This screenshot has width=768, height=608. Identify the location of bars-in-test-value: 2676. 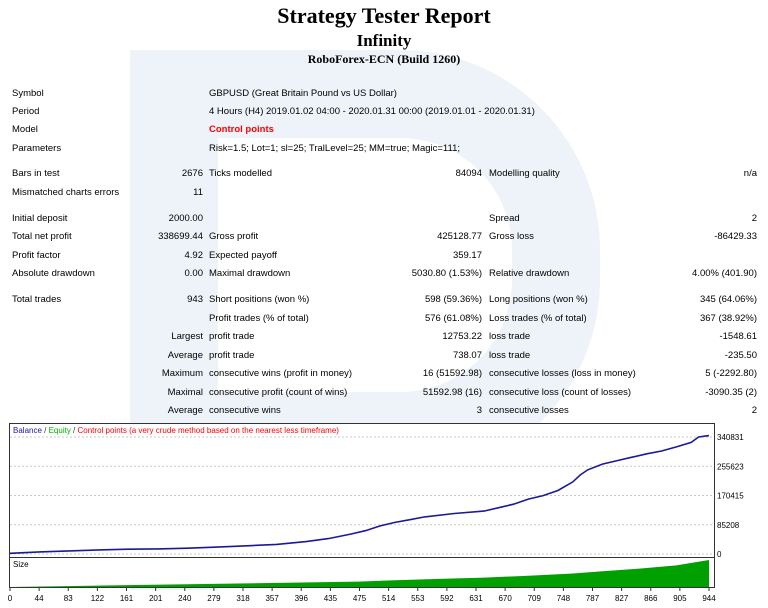
(192, 173).